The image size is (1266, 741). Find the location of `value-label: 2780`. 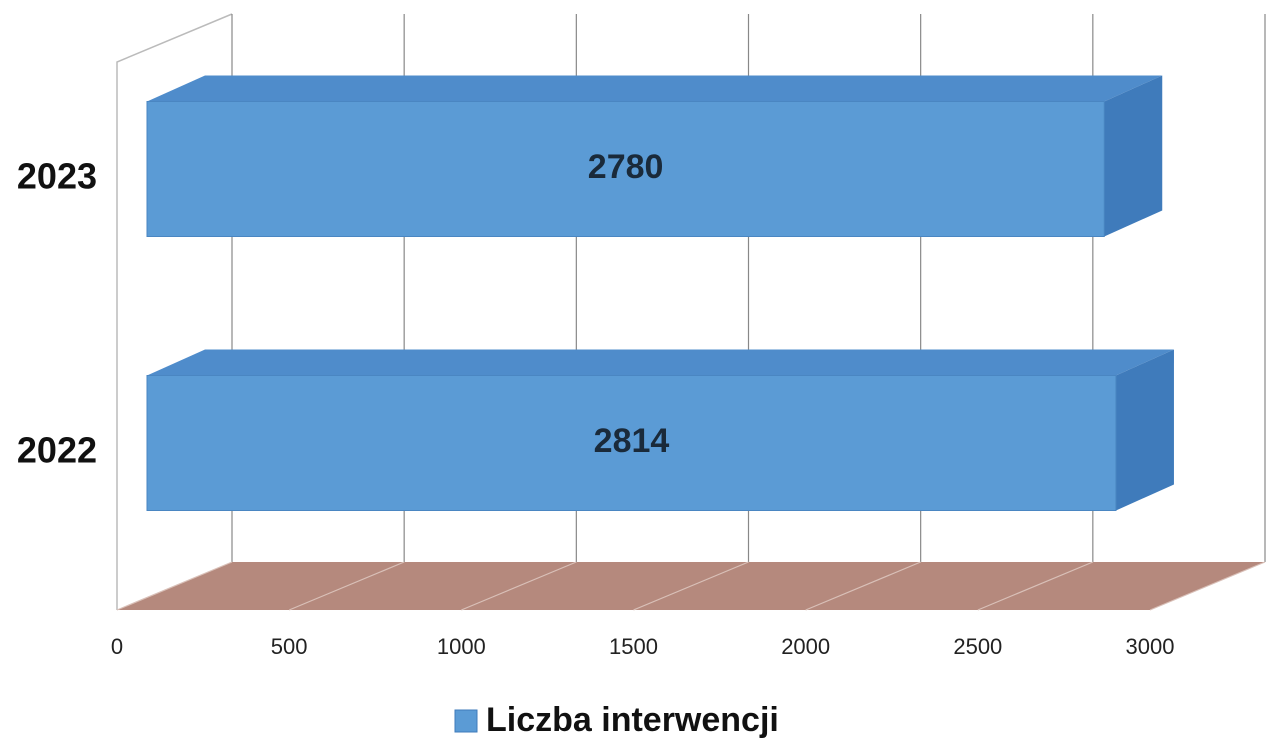

value-label: 2780 is located at coordinates (626, 167).